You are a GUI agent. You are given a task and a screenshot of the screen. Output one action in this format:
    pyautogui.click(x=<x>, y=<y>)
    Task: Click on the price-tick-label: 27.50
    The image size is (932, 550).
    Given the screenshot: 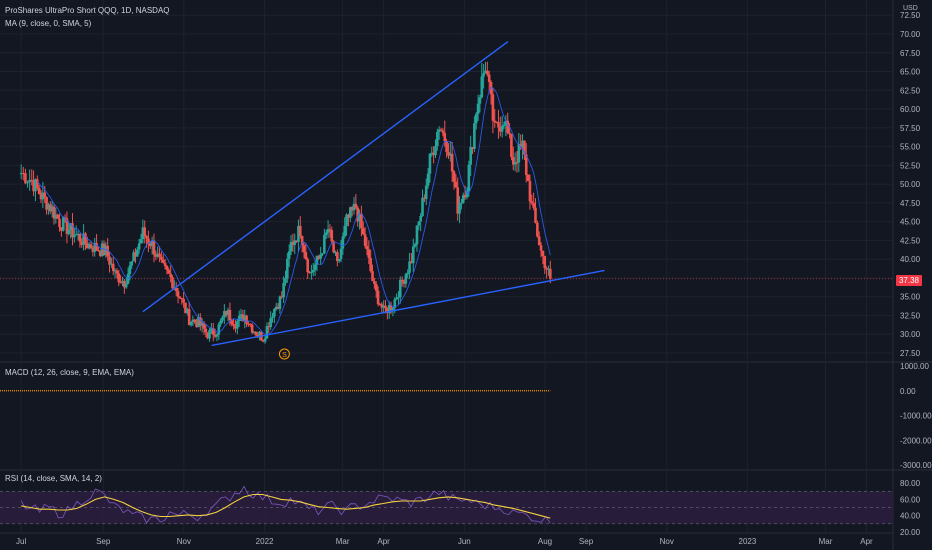 What is the action you would take?
    pyautogui.click(x=910, y=353)
    